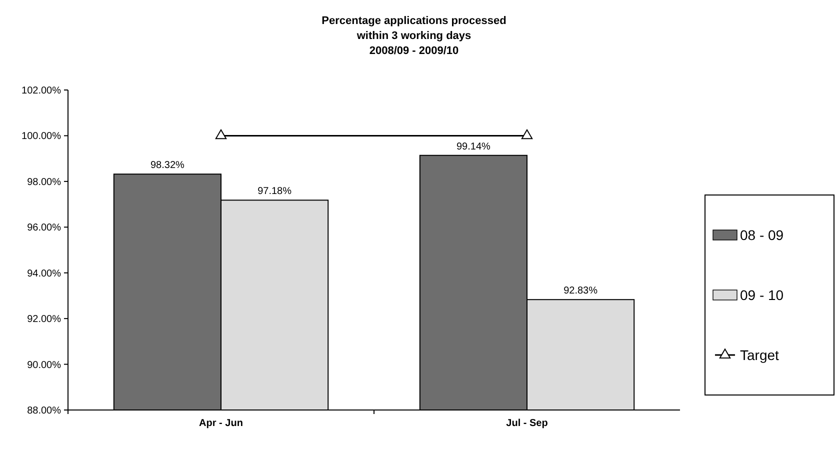 Image resolution: width=840 pixels, height=475 pixels. Describe the element at coordinates (527, 423) in the screenshot. I see `x-tick-label: Jul - Sep` at that location.